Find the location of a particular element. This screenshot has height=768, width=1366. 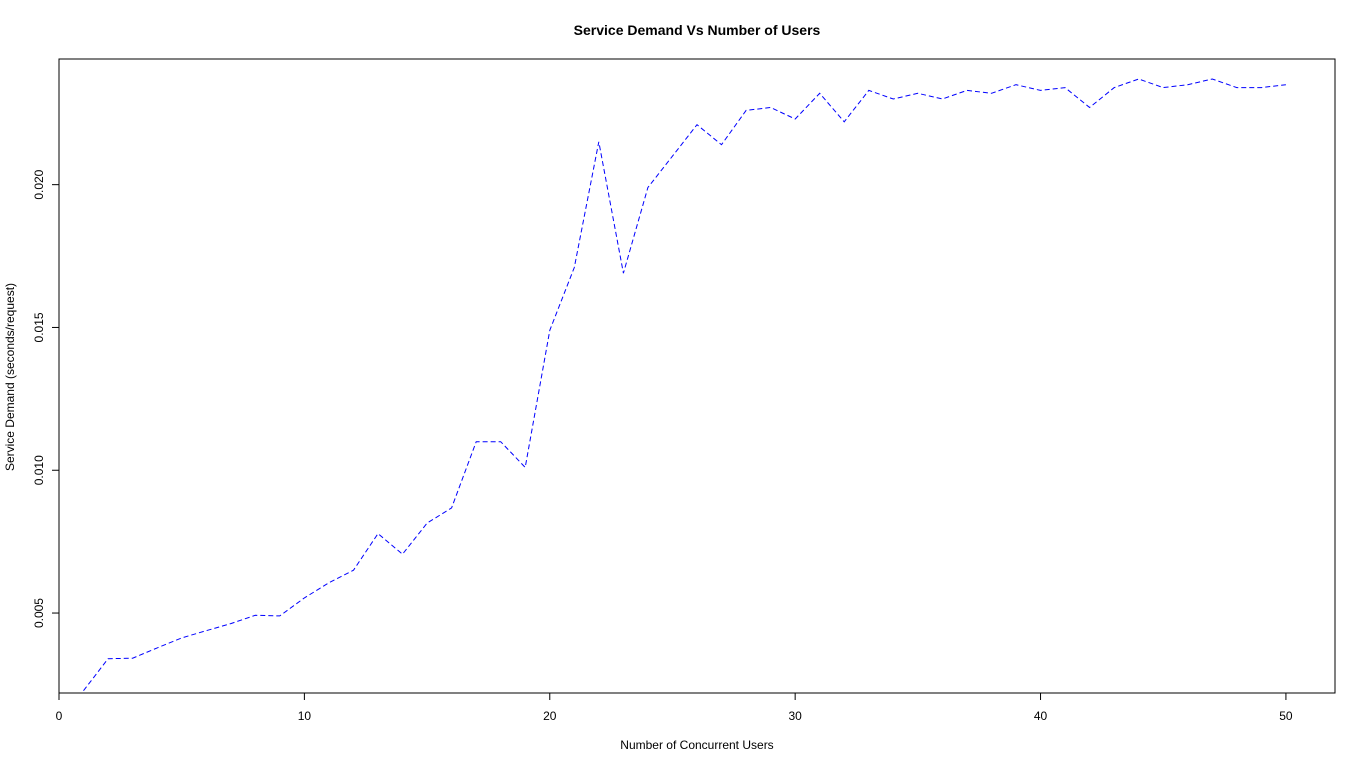

y-tick-label: 0.020 is located at coordinates (39, 184).